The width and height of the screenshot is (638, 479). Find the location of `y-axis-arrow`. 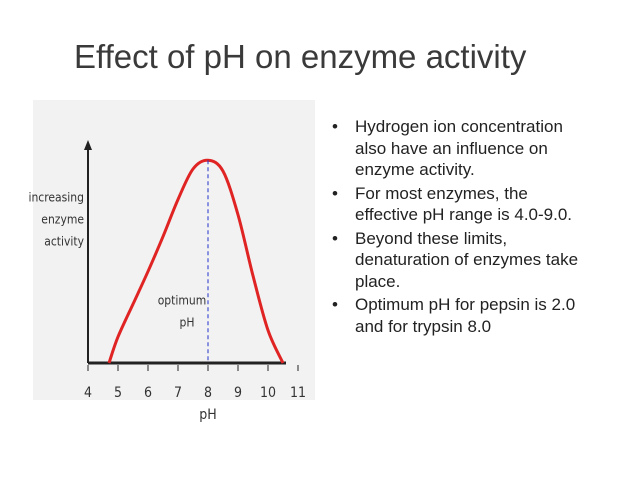

y-axis-arrow is located at coordinates (88, 145).